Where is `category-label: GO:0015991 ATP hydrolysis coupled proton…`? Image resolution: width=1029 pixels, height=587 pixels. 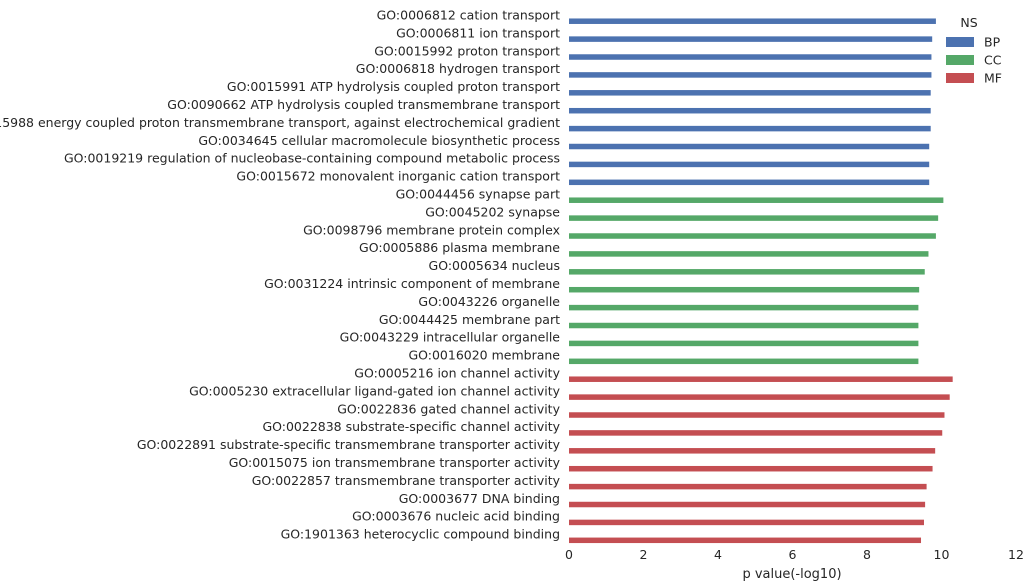 category-label: GO:0015991 ATP hydrolysis coupled proton… is located at coordinates (393, 86).